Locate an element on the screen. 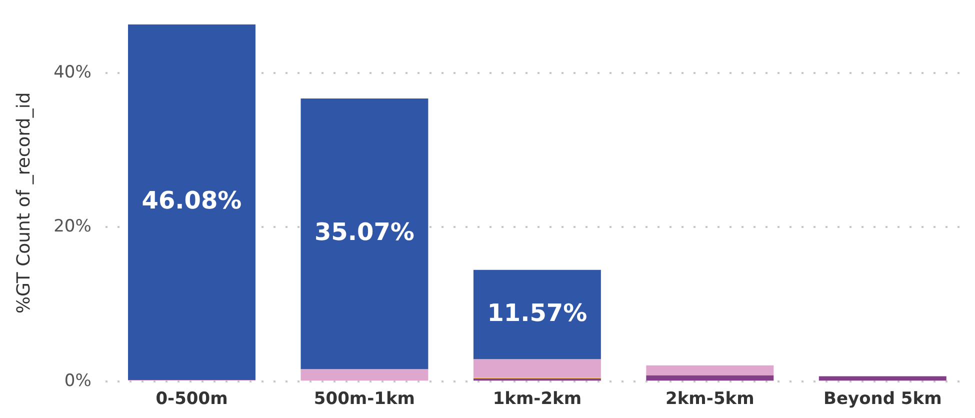 The height and width of the screenshot is (418, 975). x-tick-label: 1km-2km is located at coordinates (537, 399).